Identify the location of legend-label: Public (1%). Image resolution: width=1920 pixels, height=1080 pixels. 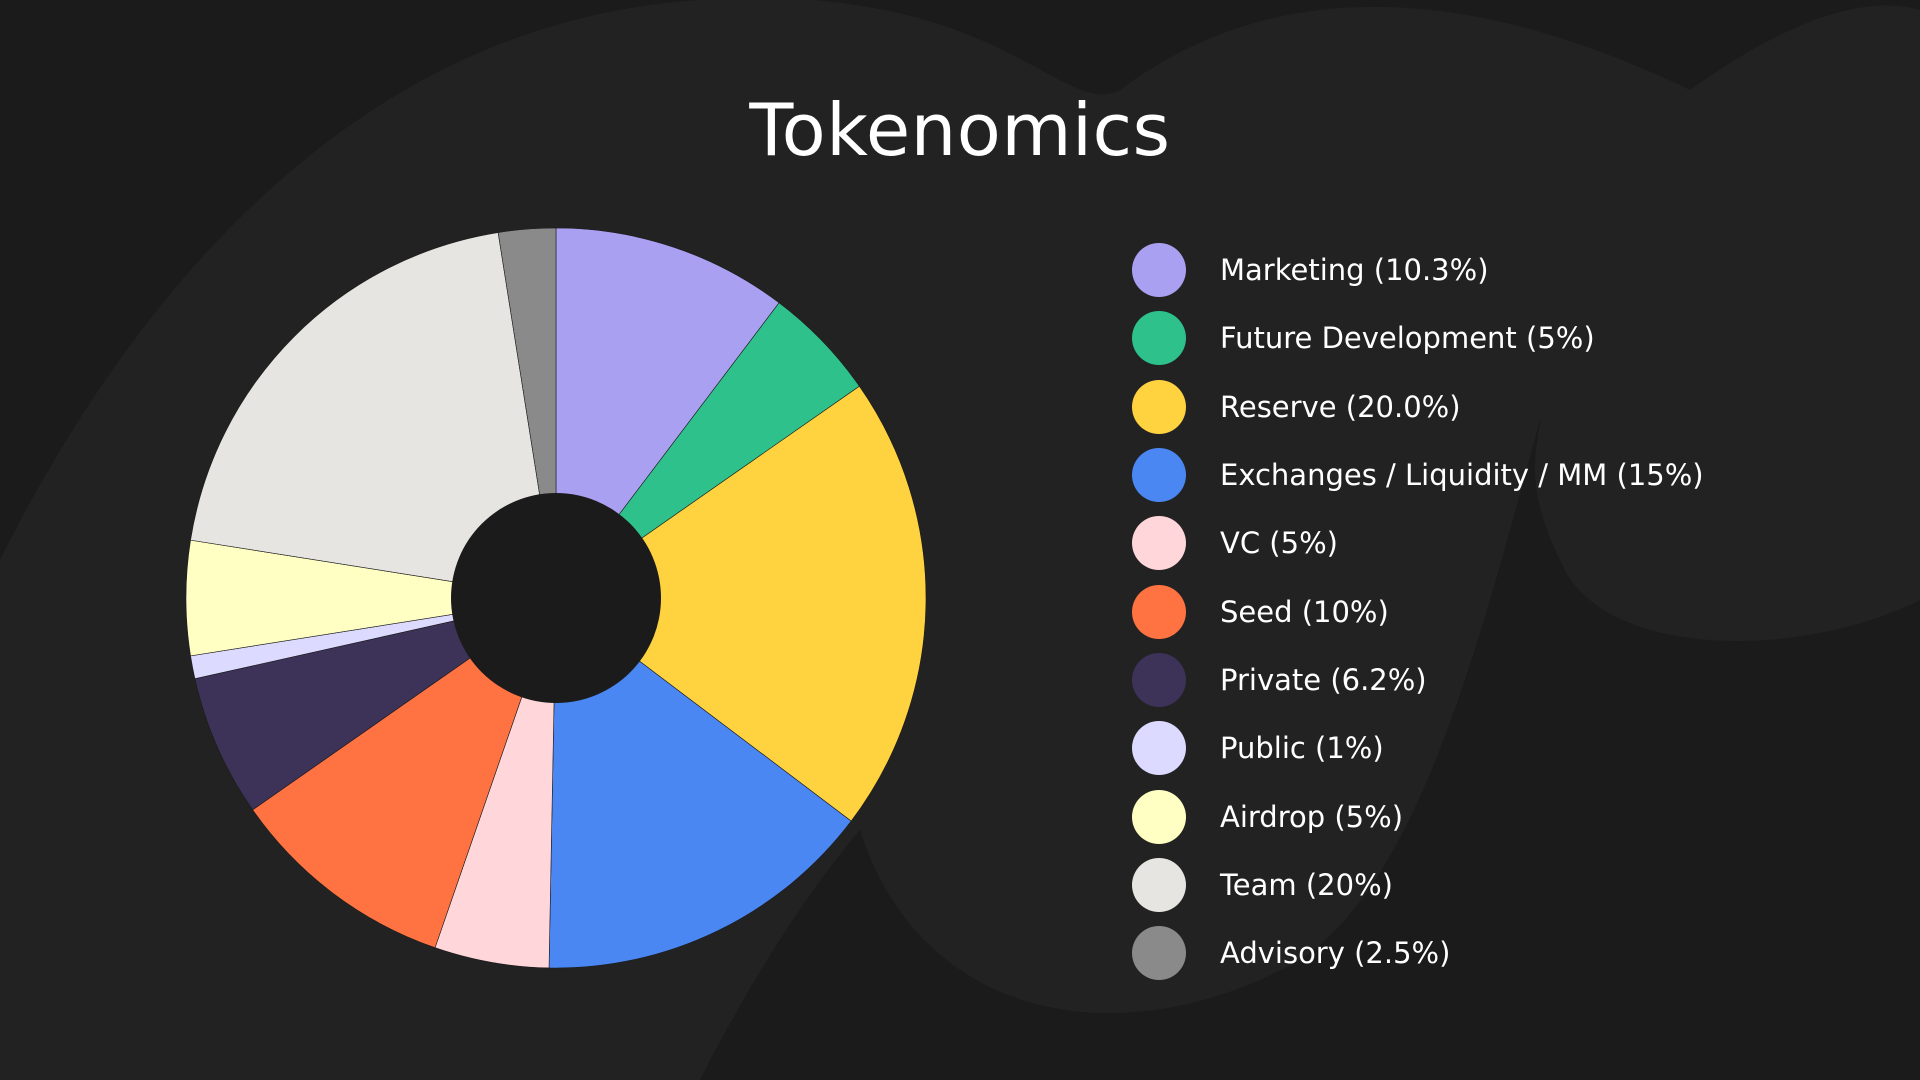
(1302, 748).